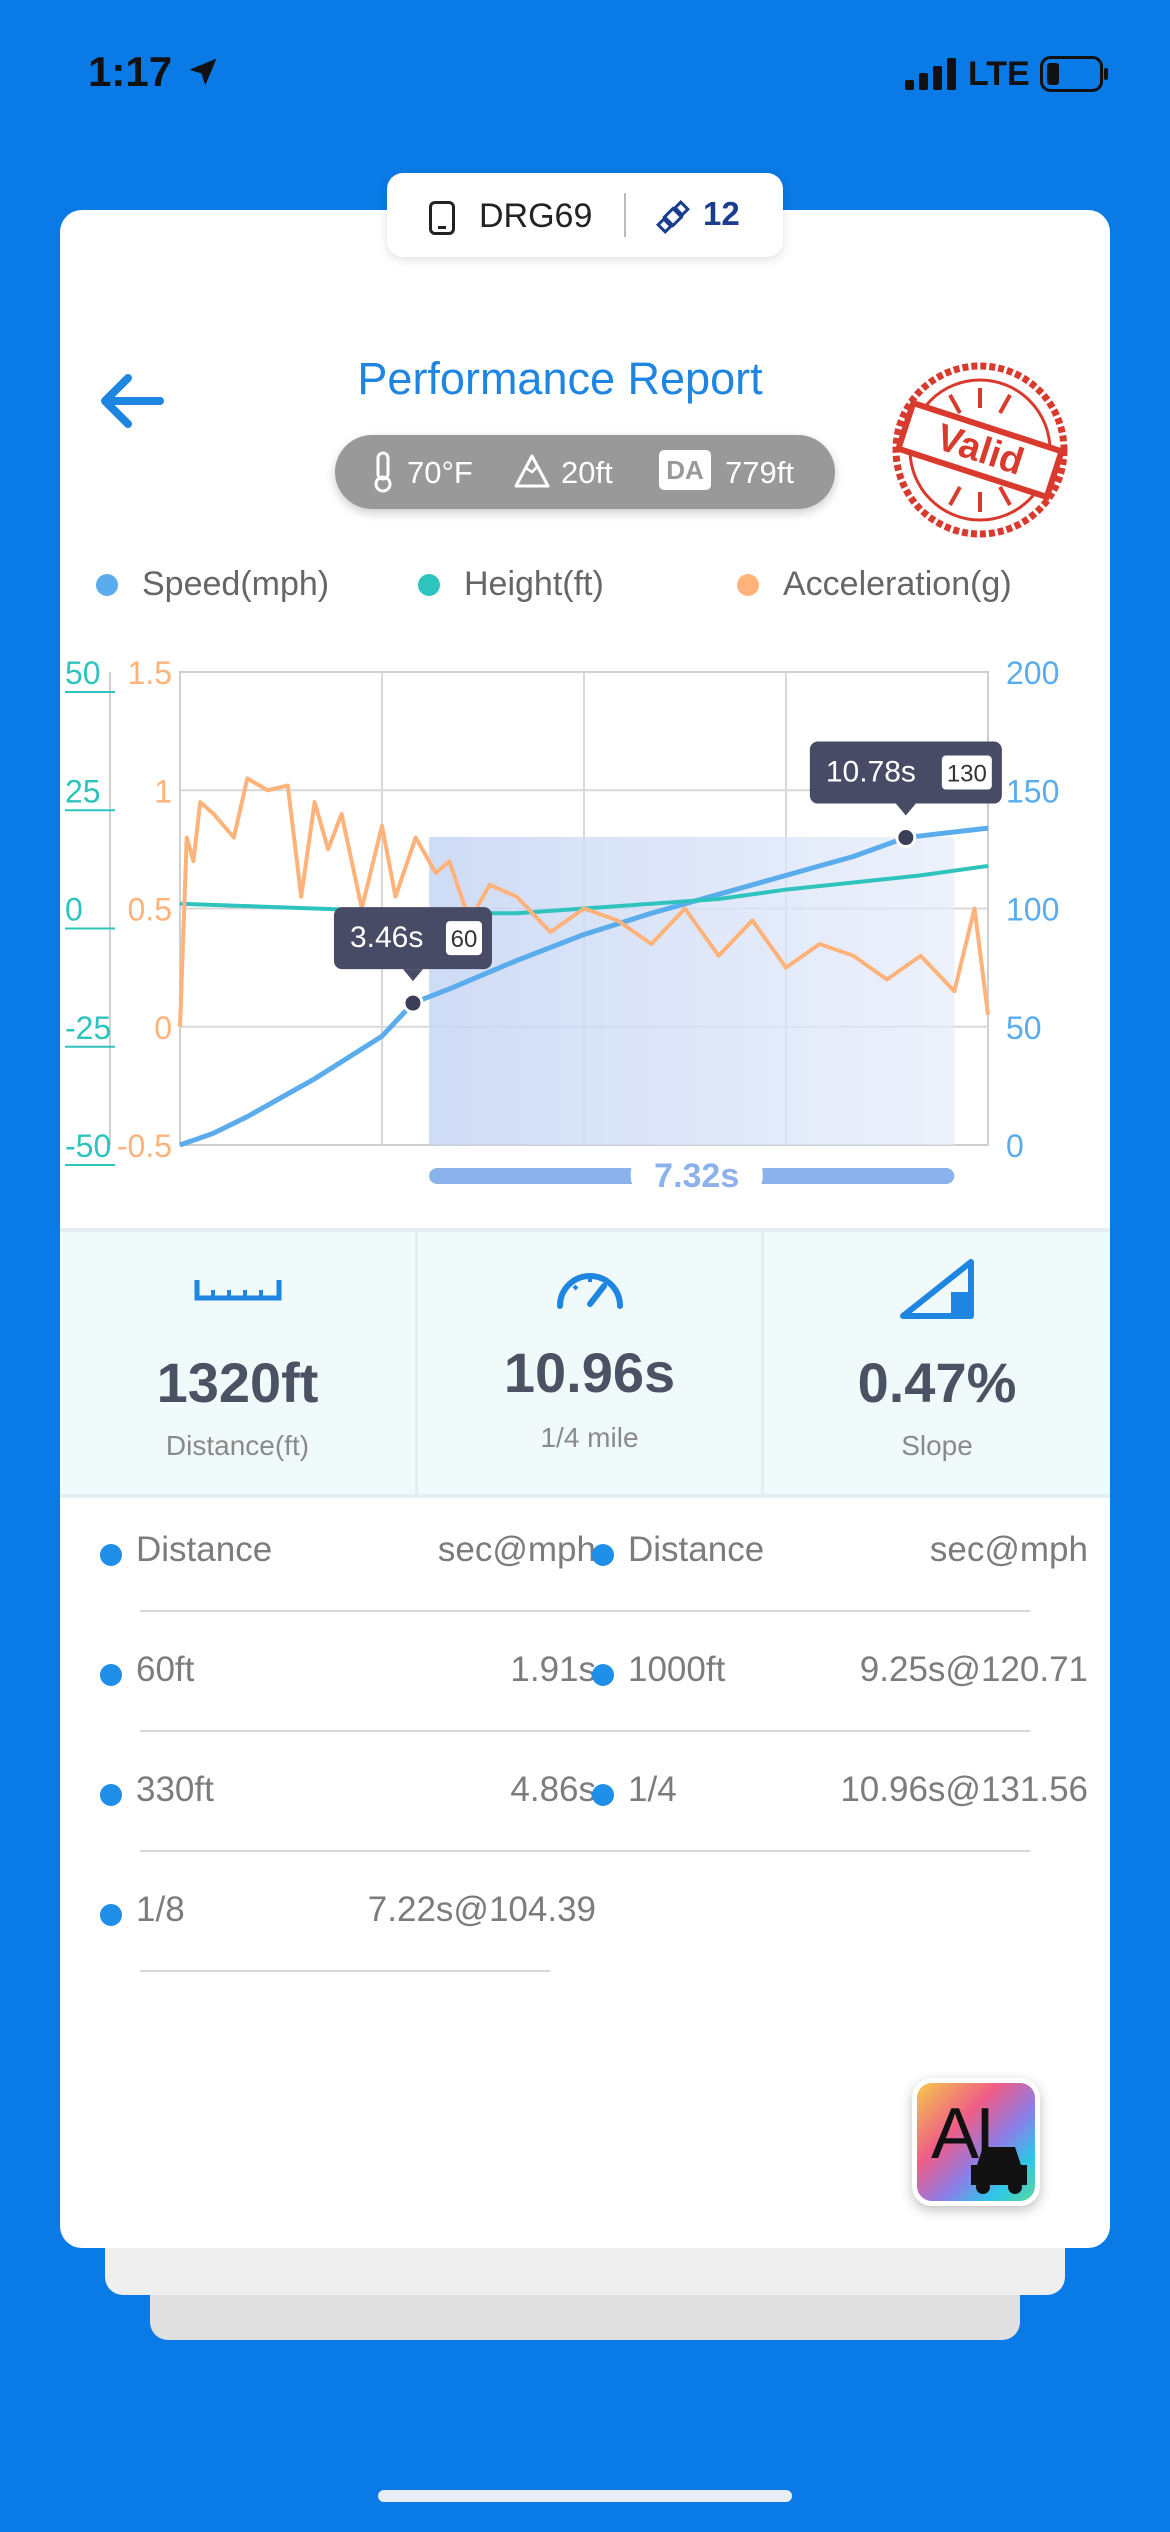  I want to click on selection-duration-pill, so click(696, 1175).